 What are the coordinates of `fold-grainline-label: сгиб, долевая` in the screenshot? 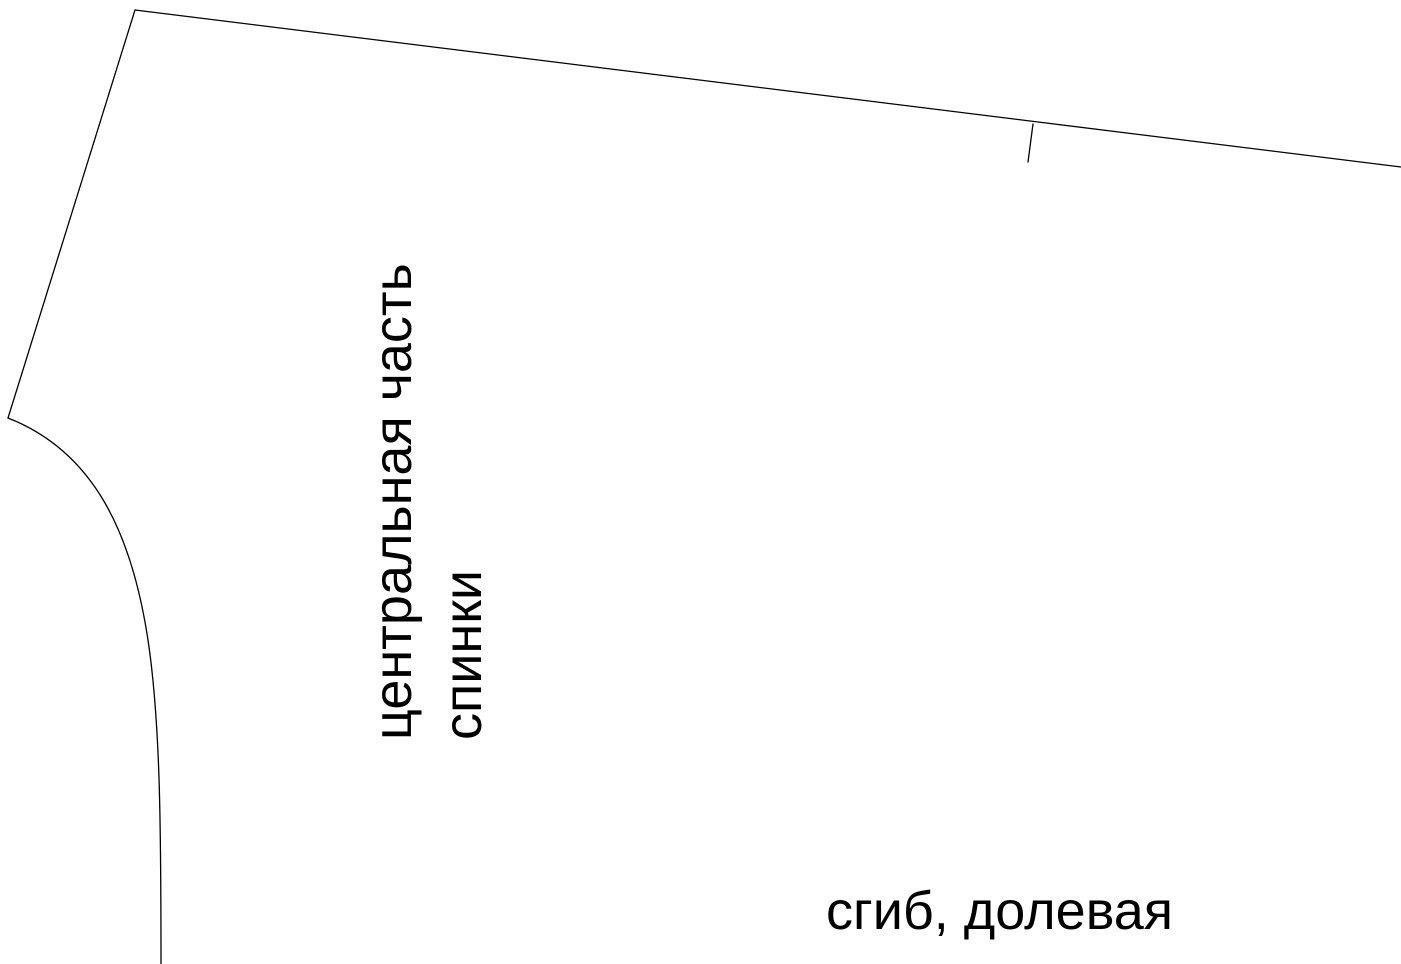 It's located at (1000, 911).